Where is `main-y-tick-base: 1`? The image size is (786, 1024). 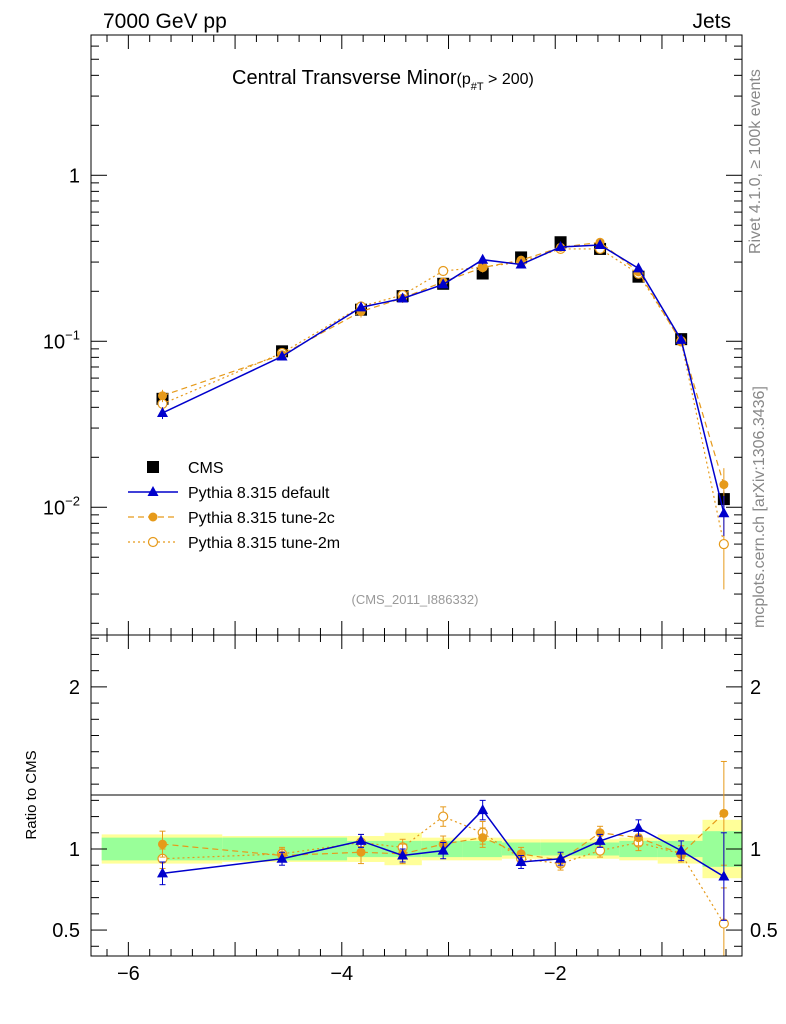
main-y-tick-base: 1 is located at coordinates (74, 176).